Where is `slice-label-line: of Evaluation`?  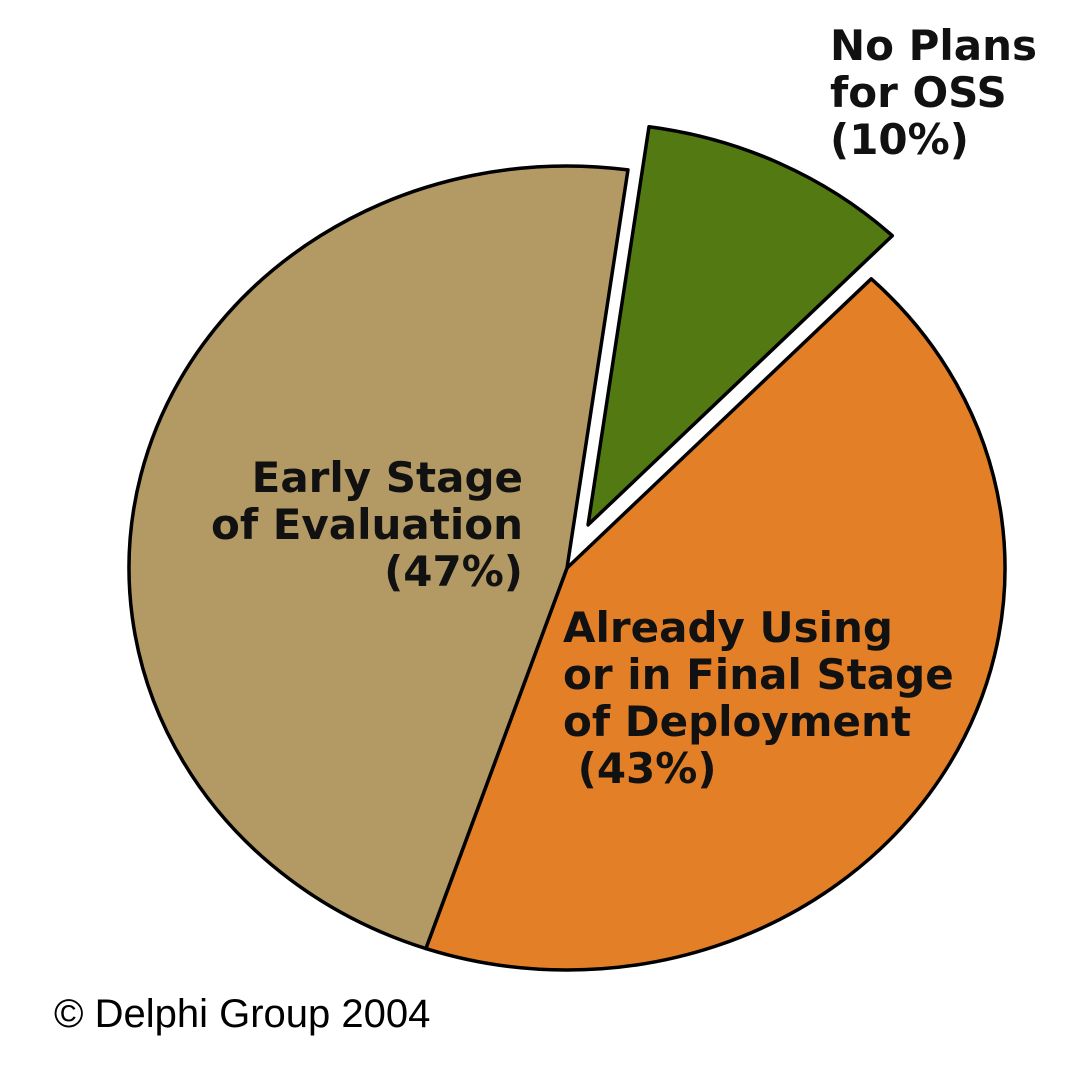
slice-label-line: of Evaluation is located at coordinates (367, 524).